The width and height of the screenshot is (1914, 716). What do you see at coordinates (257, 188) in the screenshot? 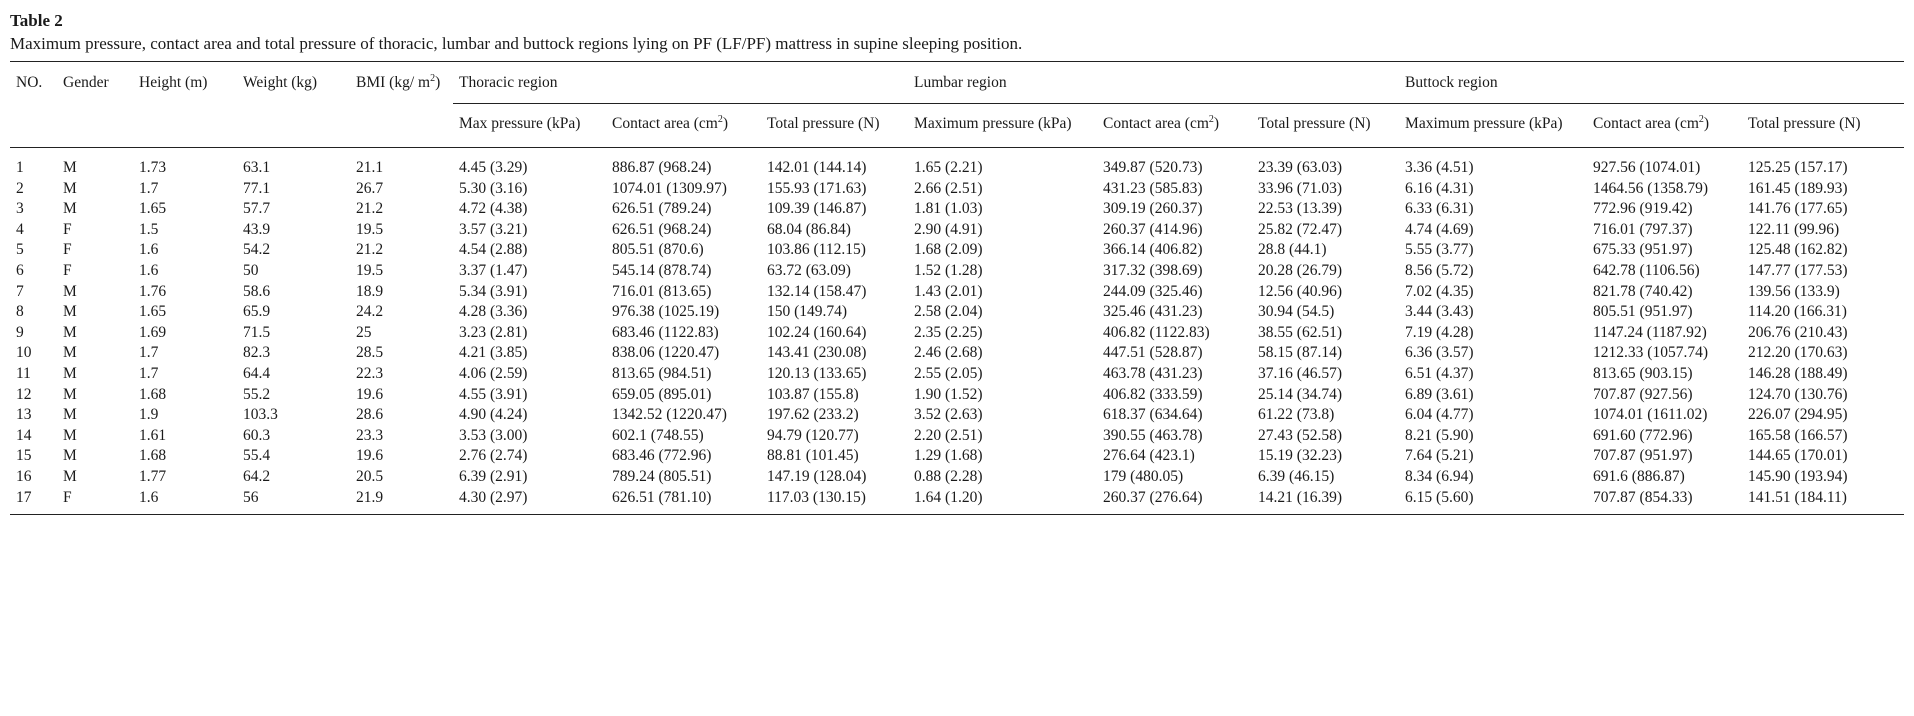
I see `cell-weight: 77.1` at bounding box center [257, 188].